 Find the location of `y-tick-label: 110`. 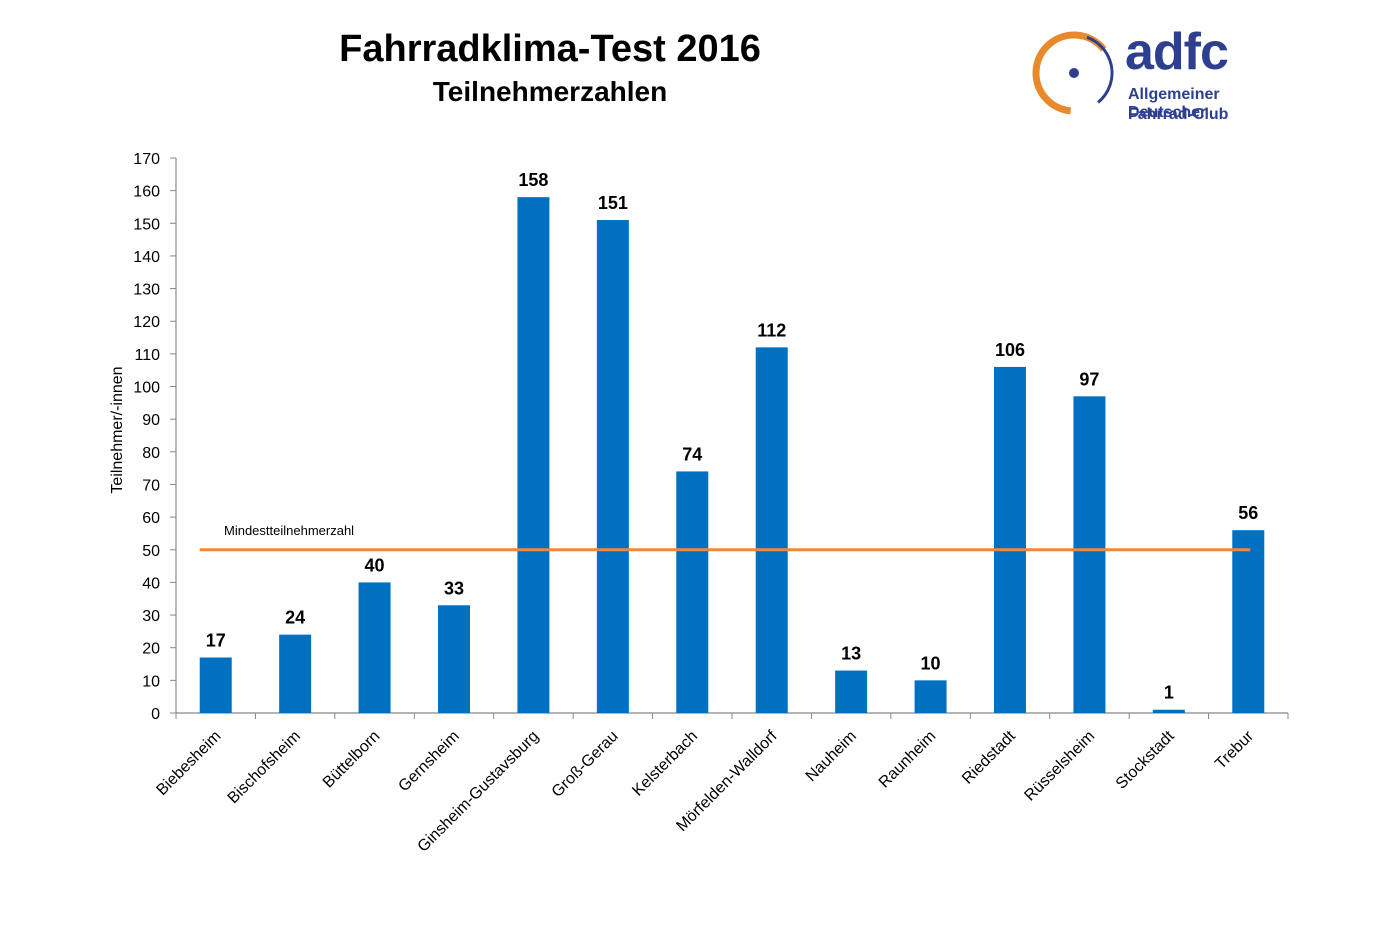

y-tick-label: 110 is located at coordinates (147, 355).